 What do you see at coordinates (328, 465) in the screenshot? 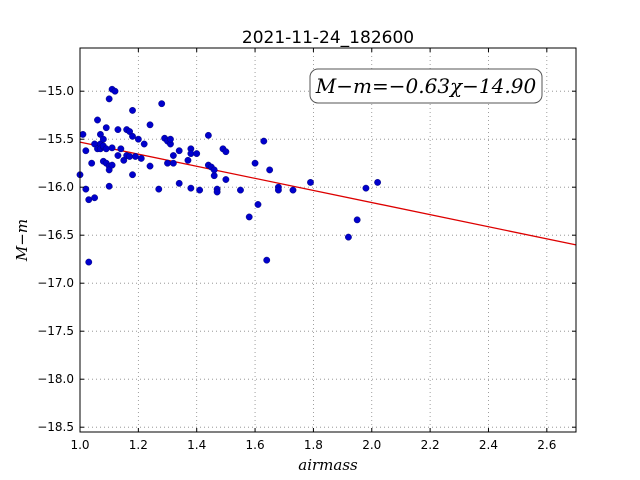
I see `x-axis-title: airmass` at bounding box center [328, 465].